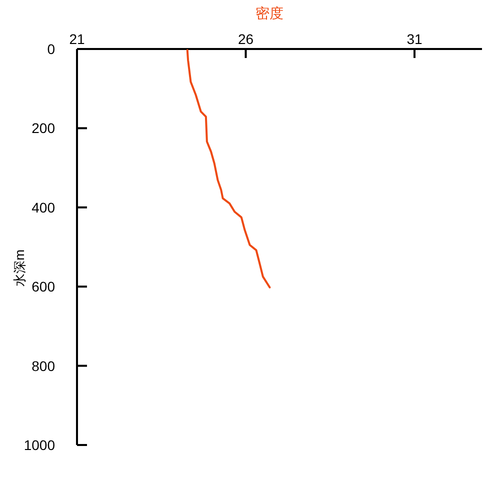  I want to click on y-tick-label: 800, so click(44, 366).